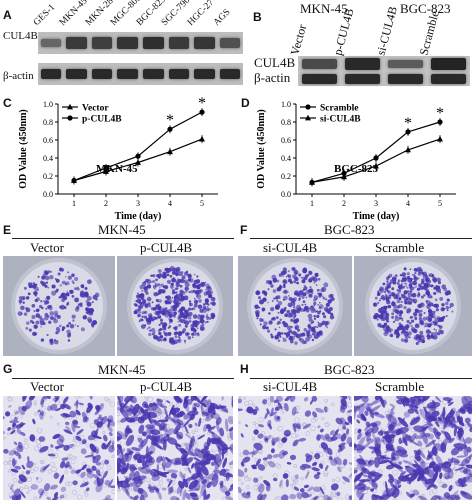 Image resolution: width=474 pixels, height=502 pixels. What do you see at coordinates (45, 15) in the screenshot?
I see `panel-a-lane-label: GES-1` at bounding box center [45, 15].